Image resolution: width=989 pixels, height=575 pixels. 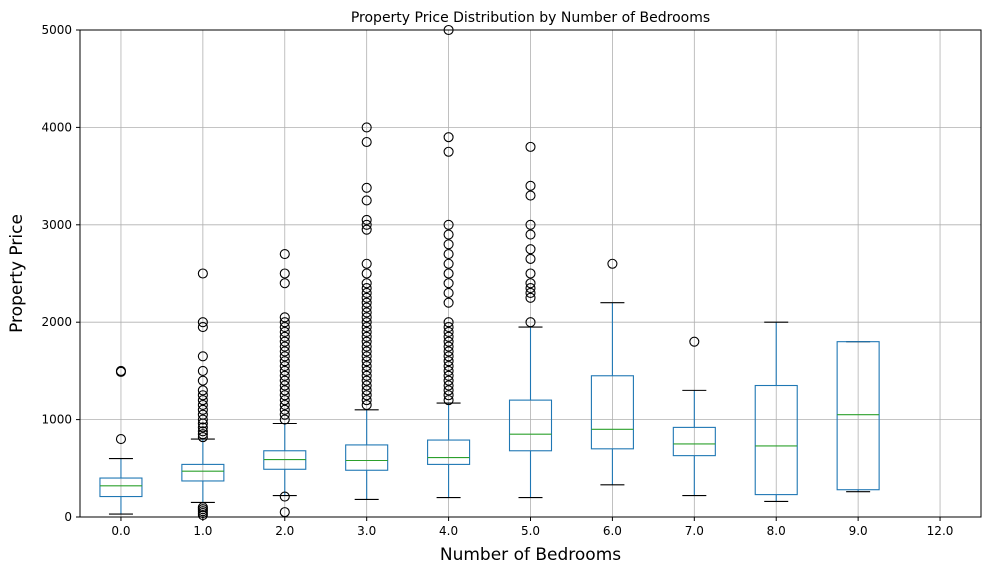 I want to click on x-tick-label: 4.0, so click(x=448, y=531).